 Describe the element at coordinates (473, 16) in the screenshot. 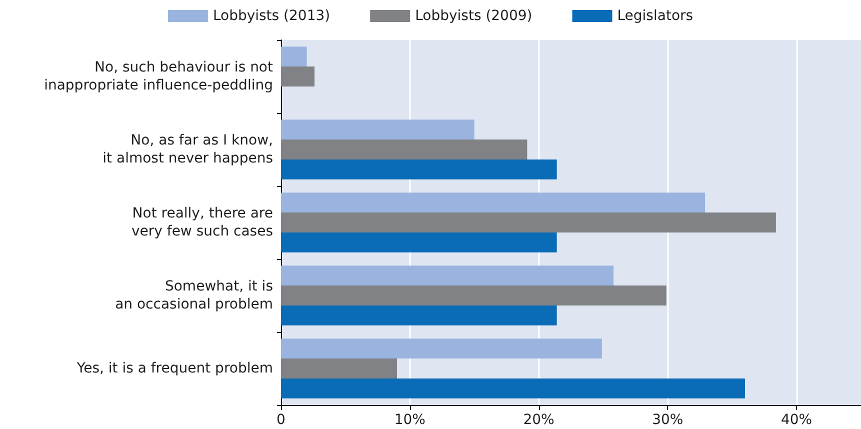

I see `legend-label: Lobbyists (2009)` at that location.